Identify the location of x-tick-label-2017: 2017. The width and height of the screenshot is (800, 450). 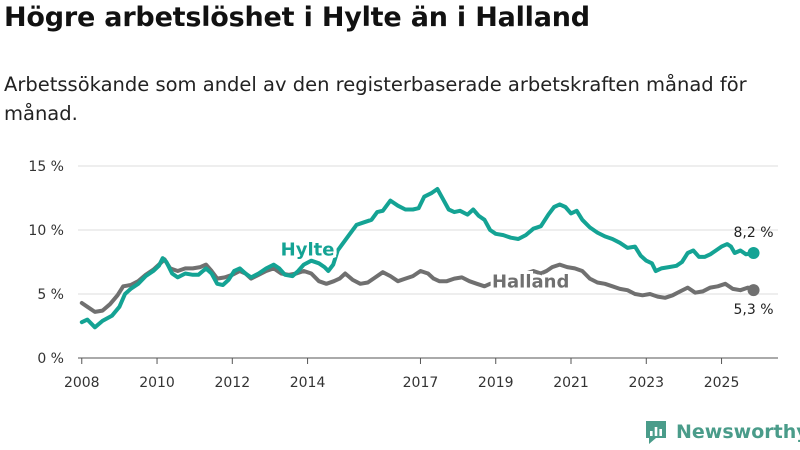
(421, 383).